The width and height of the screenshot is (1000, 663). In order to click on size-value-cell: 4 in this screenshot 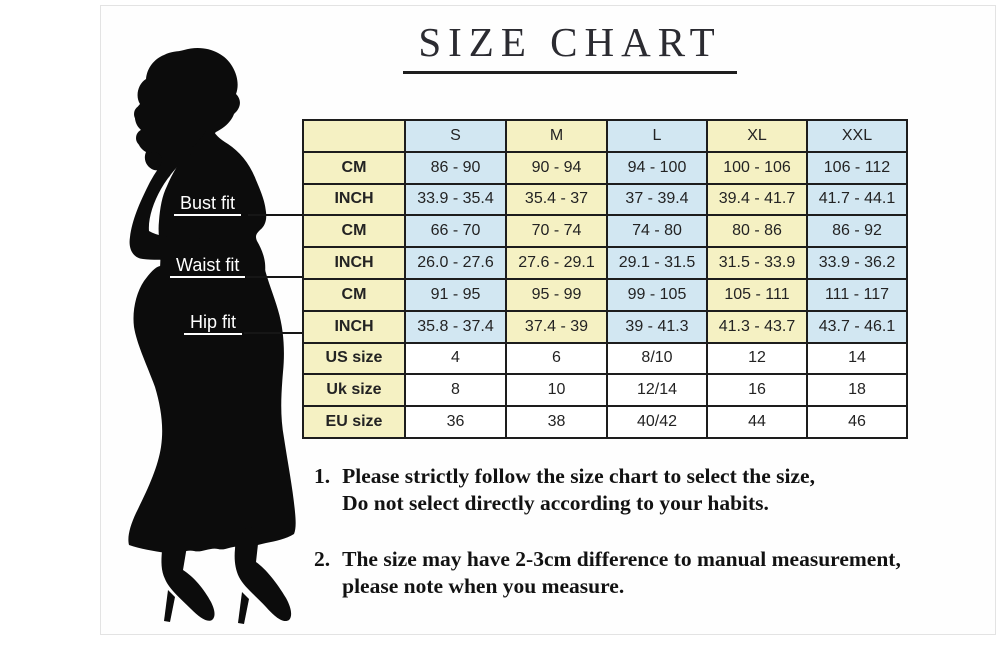, I will do `click(455, 358)`.